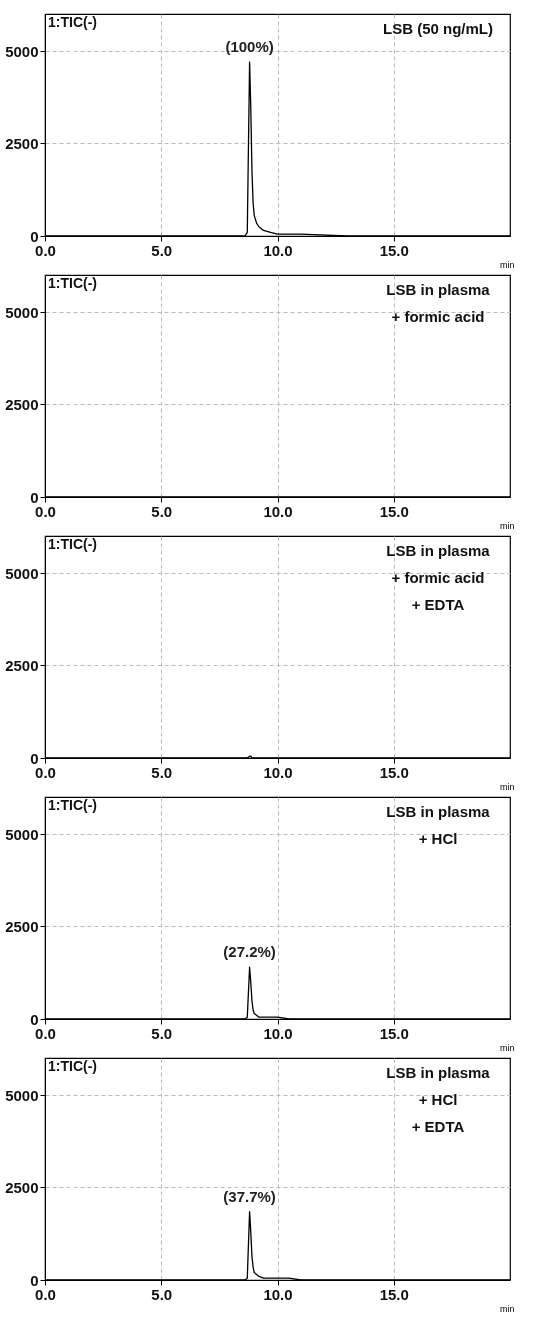  Describe the element at coordinates (438, 1099) in the screenshot. I see `annotation: LSB in plasma + HCl + EDTA` at that location.